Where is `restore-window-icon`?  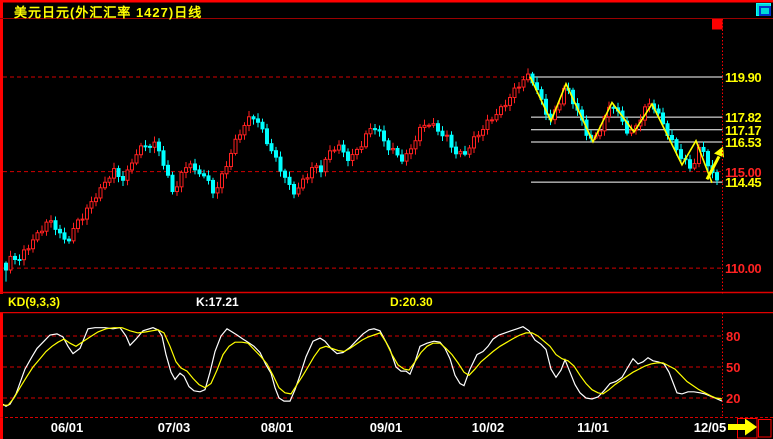
restore-window-icon is located at coordinates (763, 9).